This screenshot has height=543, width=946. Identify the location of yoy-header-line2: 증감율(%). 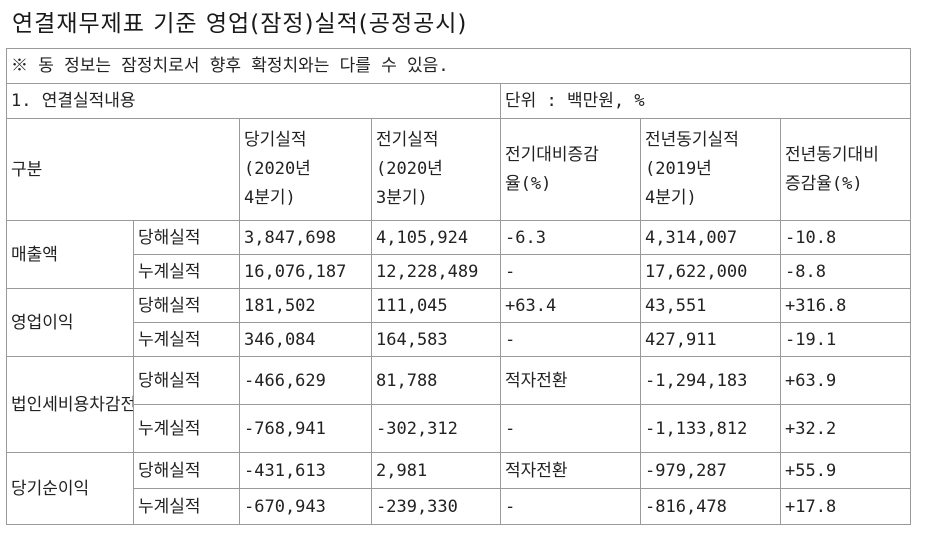
(824, 183).